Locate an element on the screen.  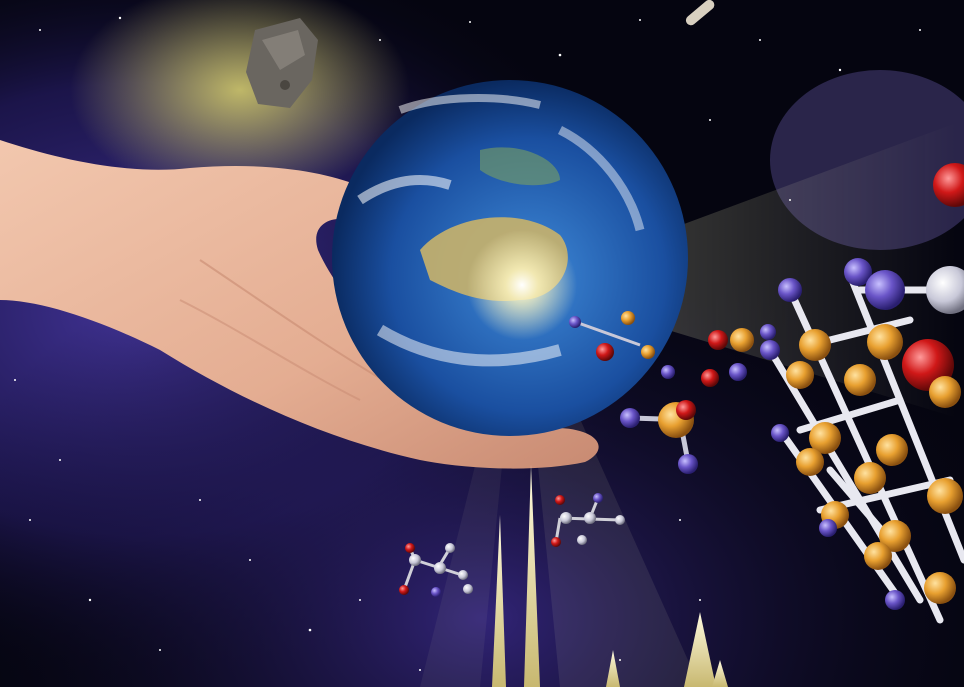
lattice-atoms is located at coordinates (862, 386).